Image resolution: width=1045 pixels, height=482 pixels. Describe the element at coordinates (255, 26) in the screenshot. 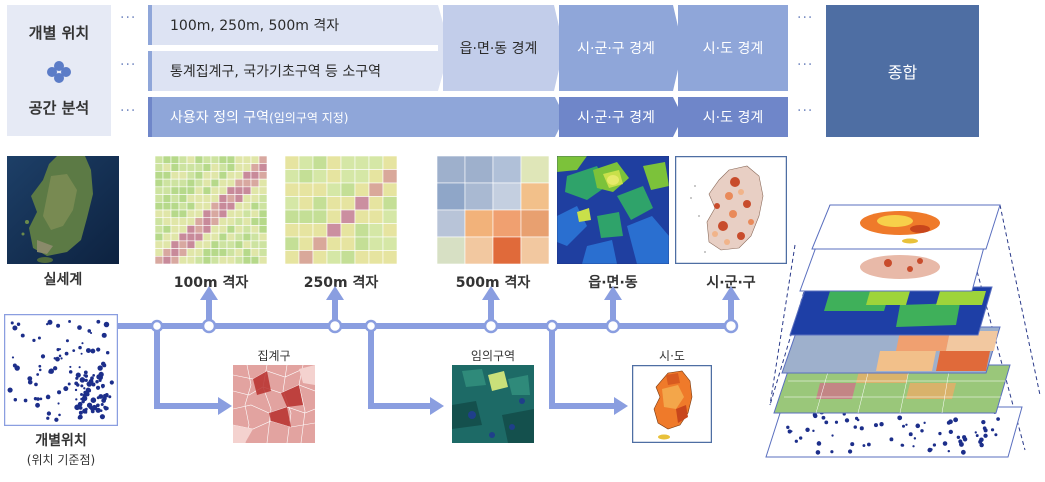

I see `row1-text: 100m, 250m, 500m 격자` at that location.